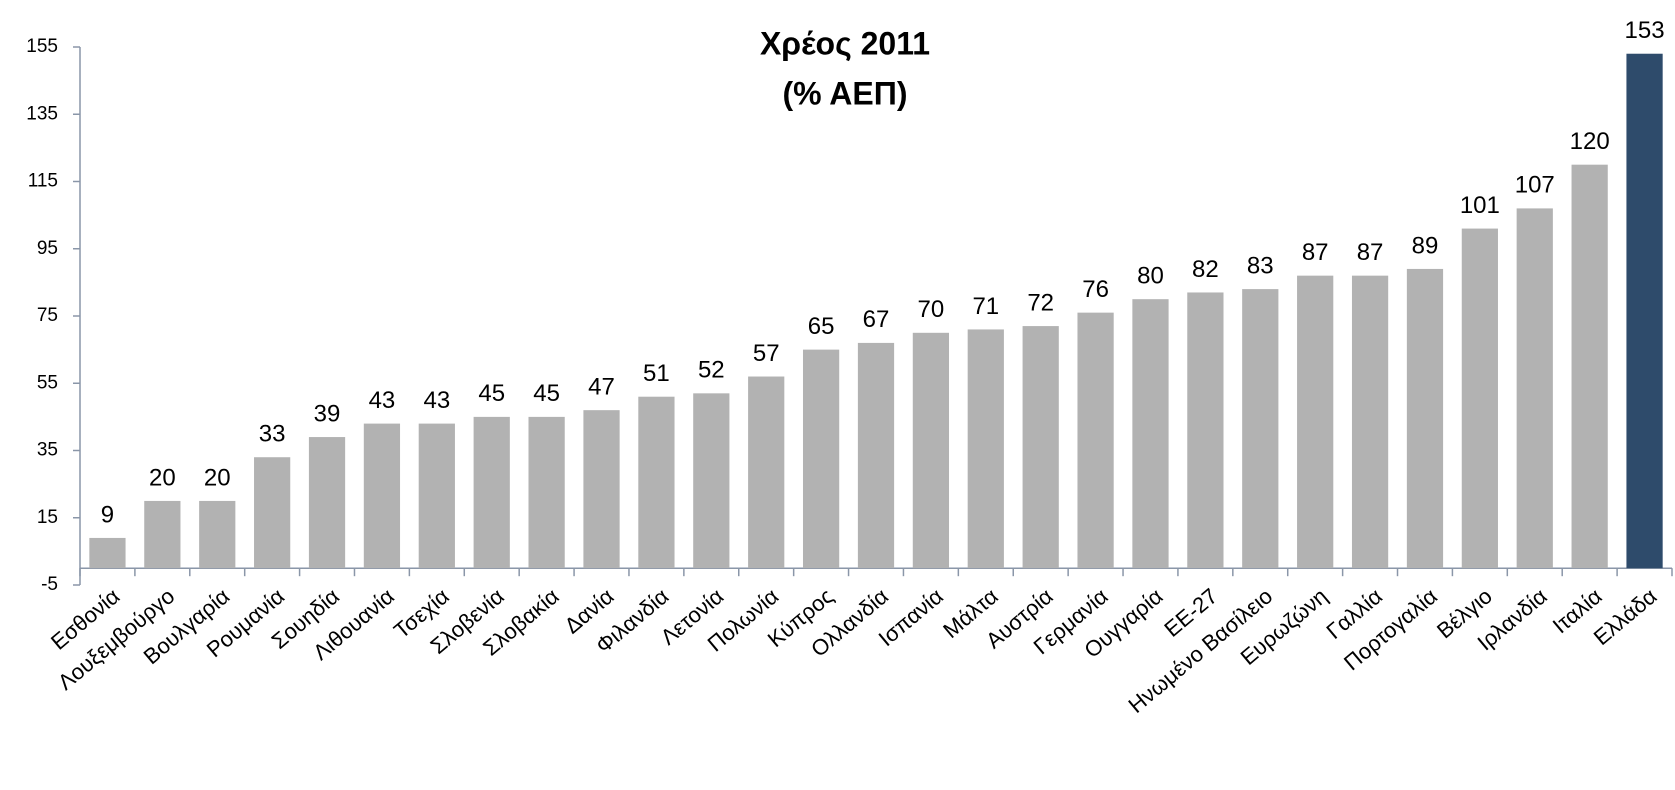 This screenshot has height=790, width=1675. What do you see at coordinates (601, 386) in the screenshot?
I see `value-label: 47` at bounding box center [601, 386].